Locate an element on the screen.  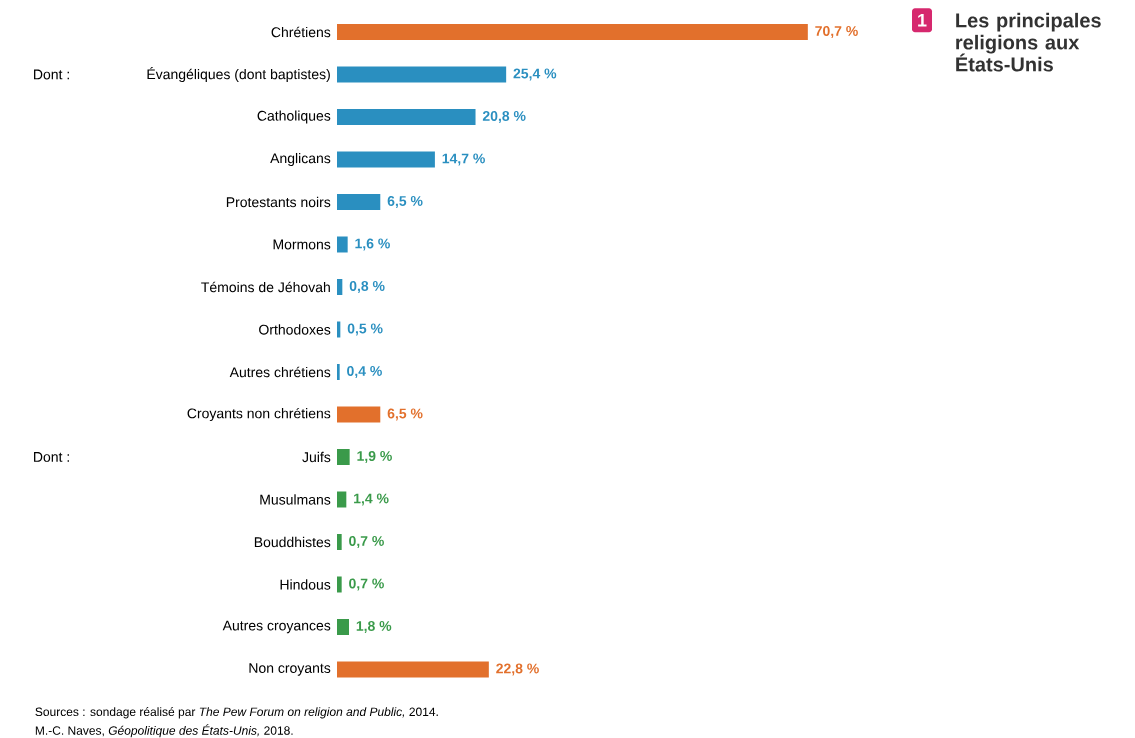
y-tick-label: Évangéliques (dont baptistes) is located at coordinates (238, 74).